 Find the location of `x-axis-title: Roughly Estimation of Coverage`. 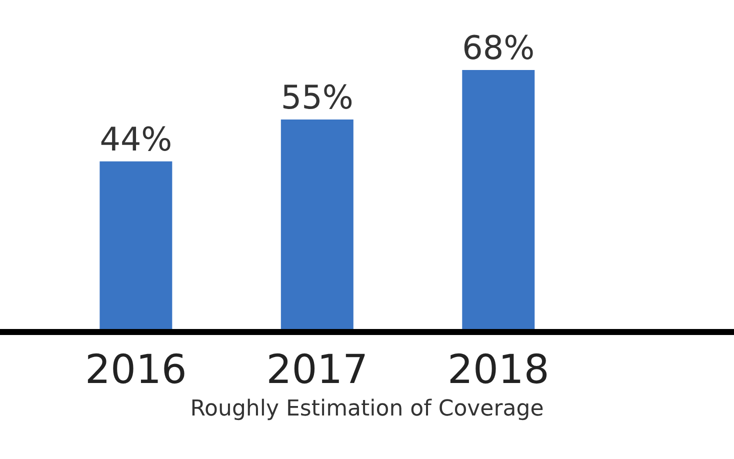

x-axis-title: Roughly Estimation of Coverage is located at coordinates (367, 409).